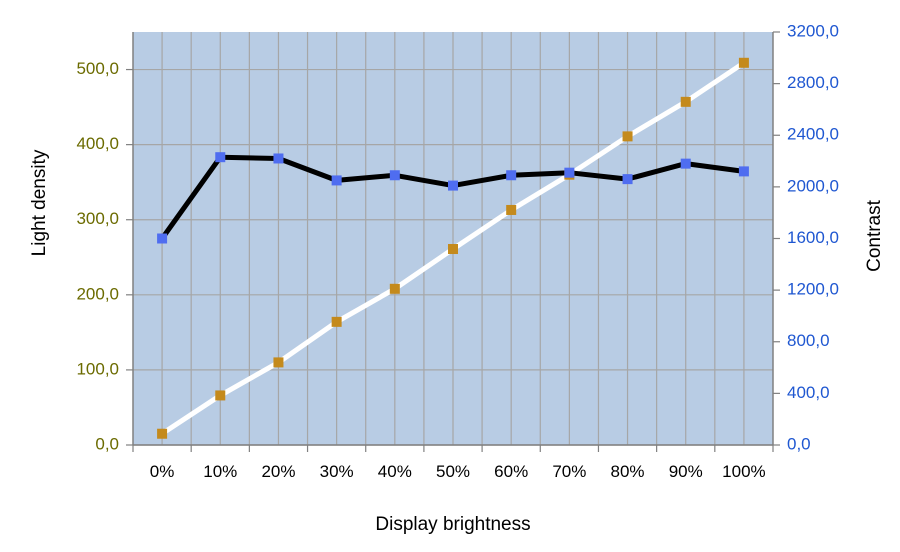 The image size is (900, 552). Describe the element at coordinates (813, 82) in the screenshot. I see `right-tick-label: 2800,0` at that location.